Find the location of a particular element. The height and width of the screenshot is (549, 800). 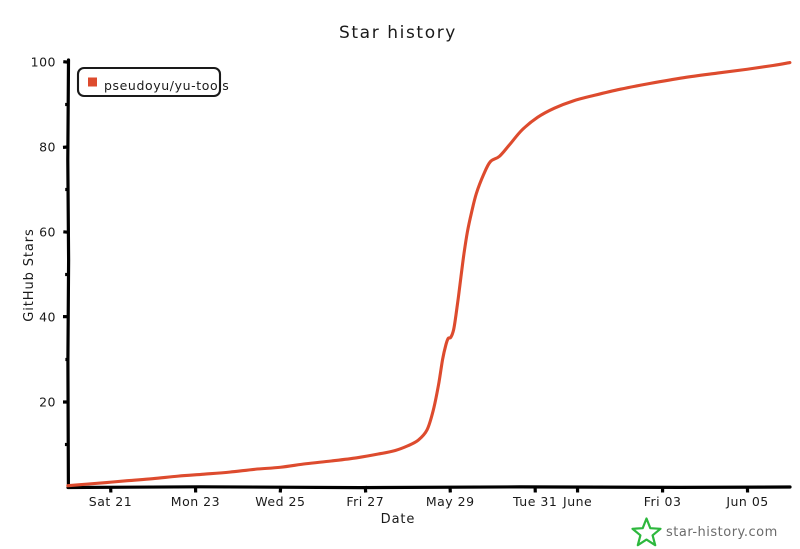

y-axis: 20 40 60 80 100 GitHub Stars is located at coordinates (46, 272).